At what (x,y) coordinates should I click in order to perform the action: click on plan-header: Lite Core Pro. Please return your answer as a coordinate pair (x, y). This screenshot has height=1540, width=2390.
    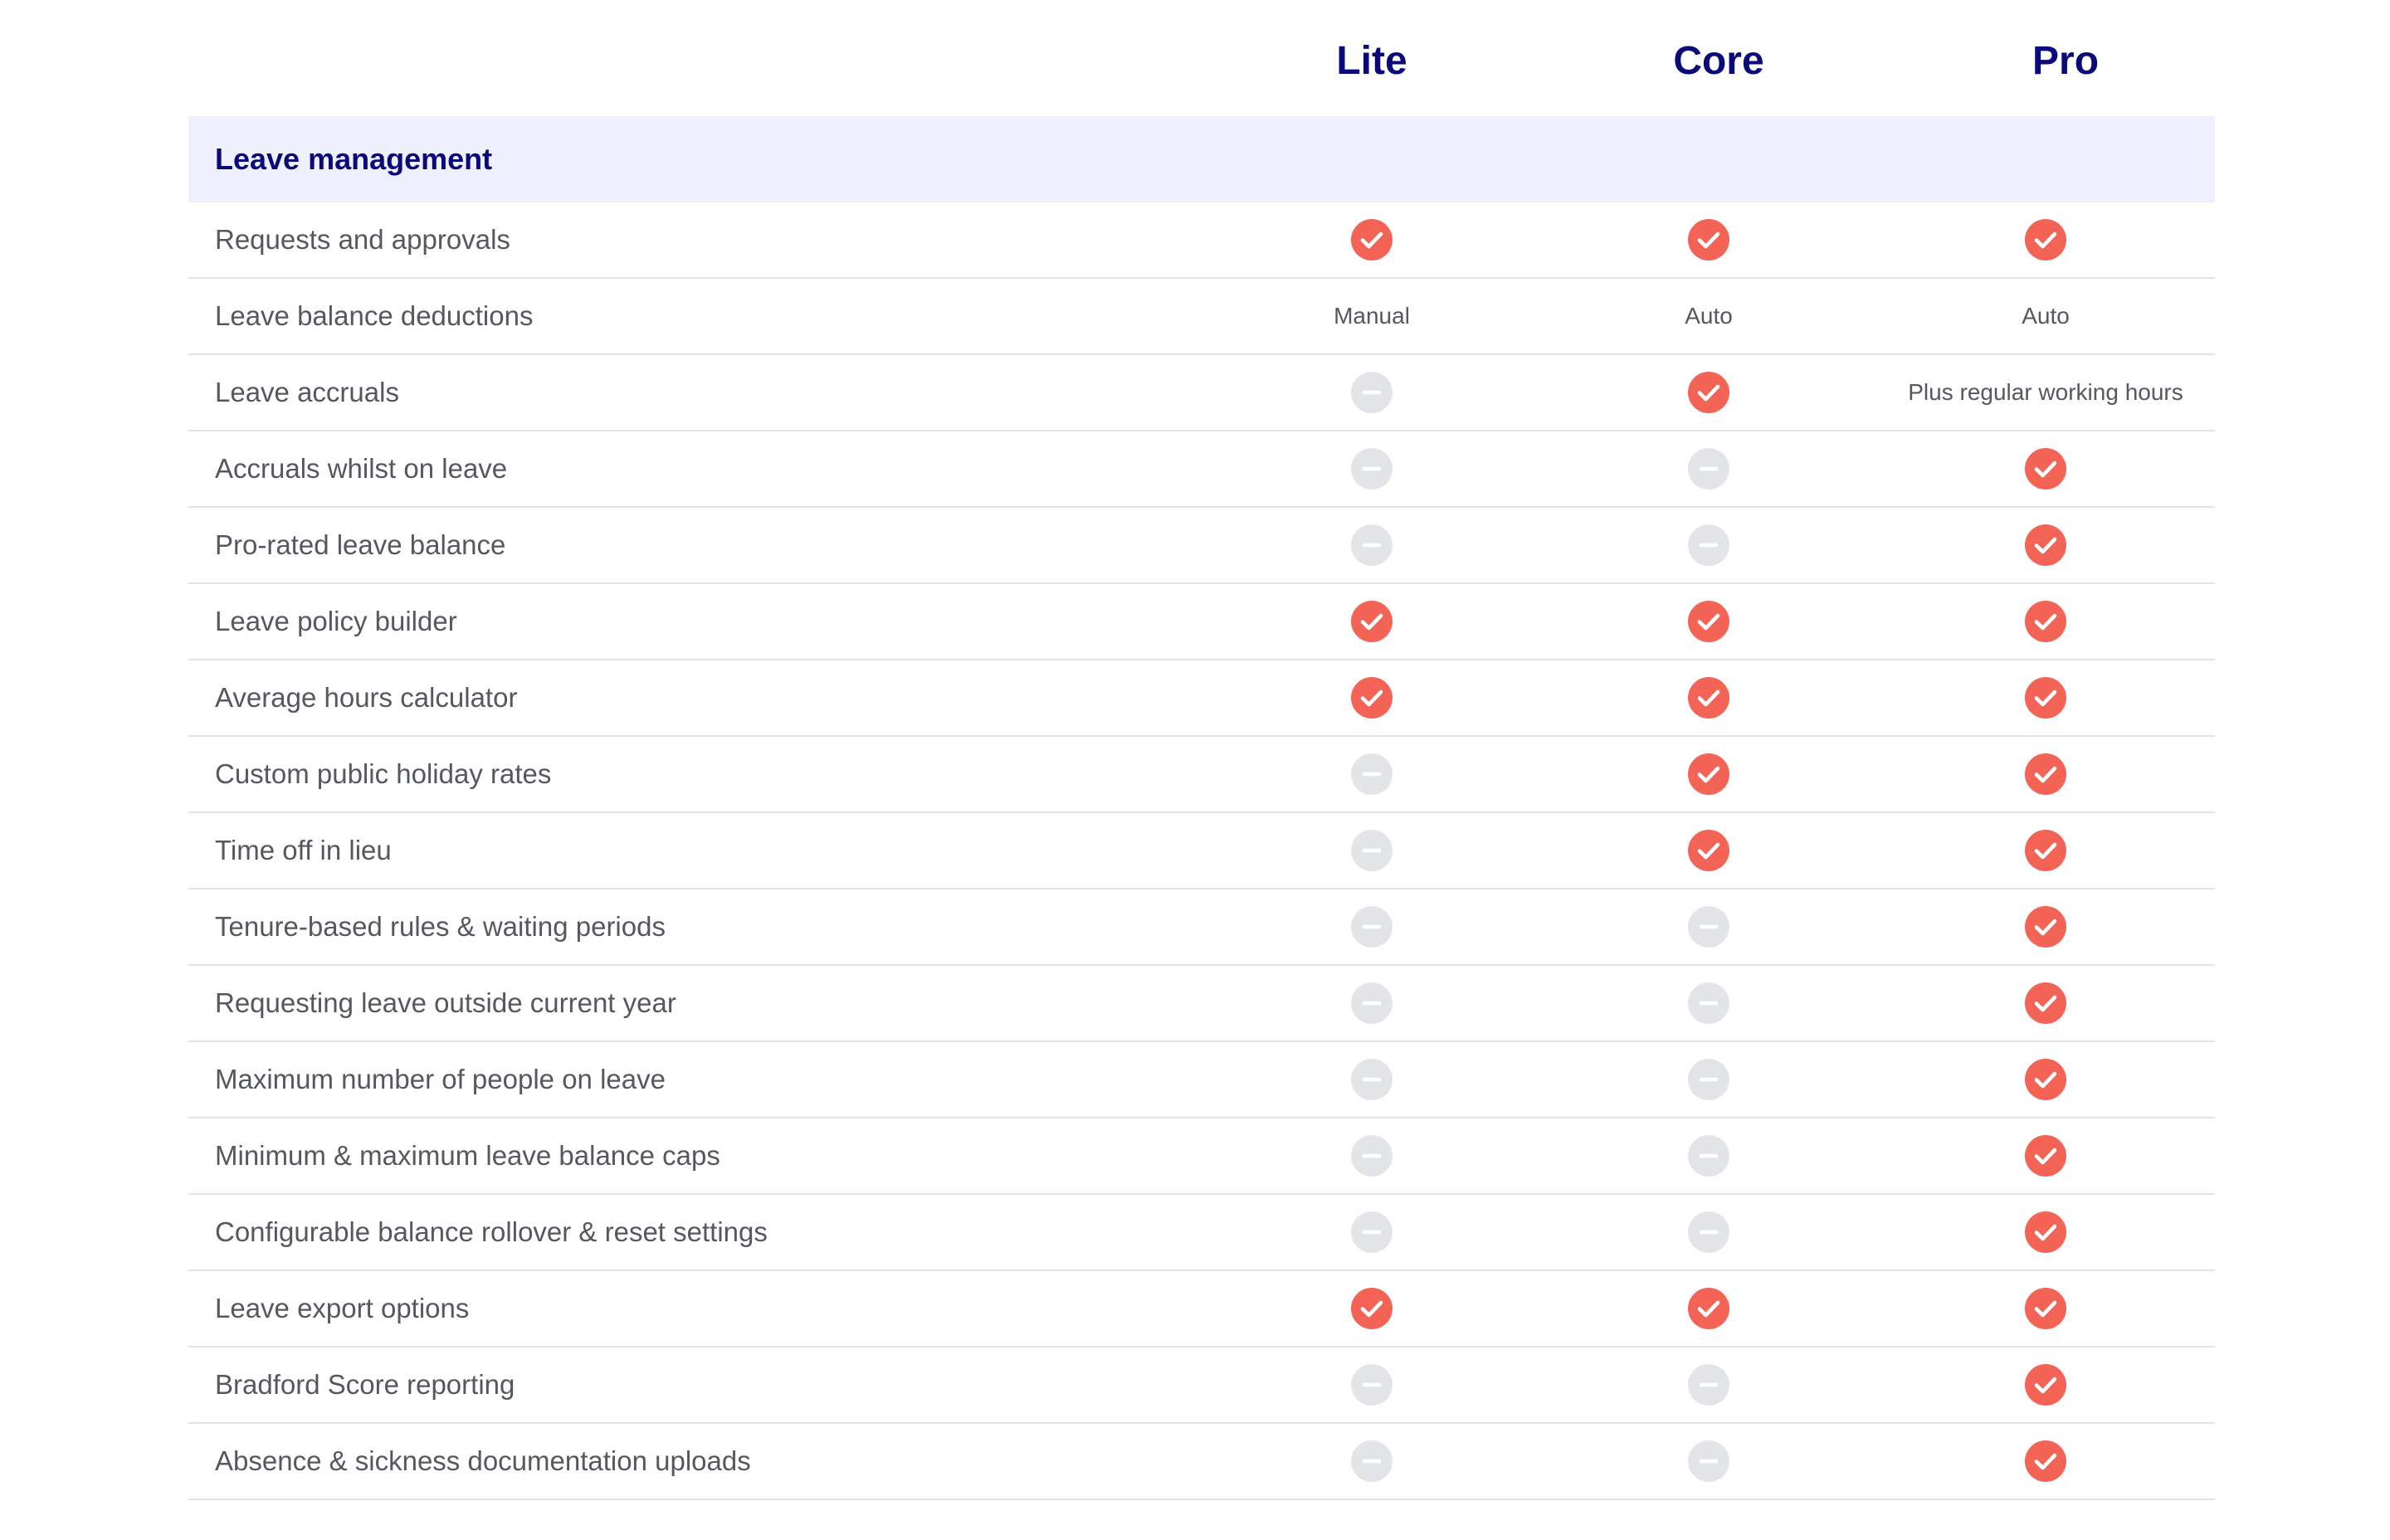
    Looking at the image, I should click on (1201, 58).